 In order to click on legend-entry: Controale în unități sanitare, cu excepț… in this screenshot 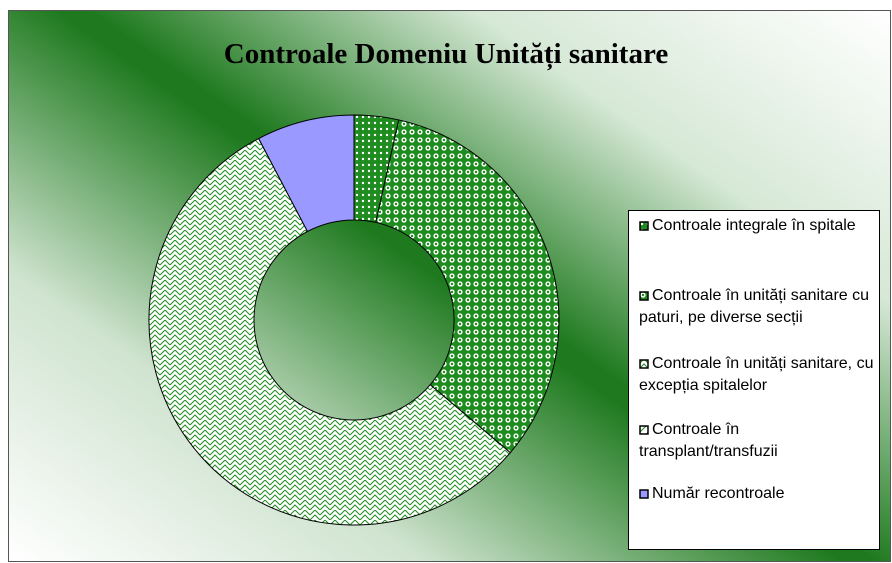, I will do `click(757, 375)`.